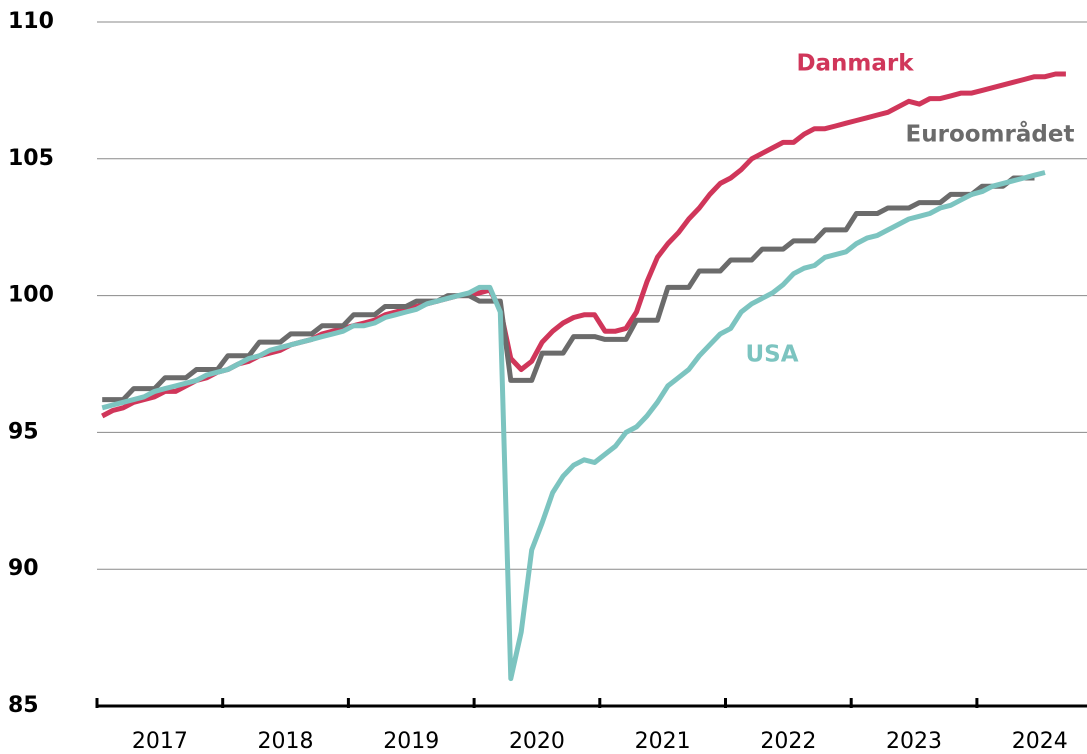 This screenshot has width=1087, height=754. I want to click on x-tick-label: 2017, so click(160, 741).